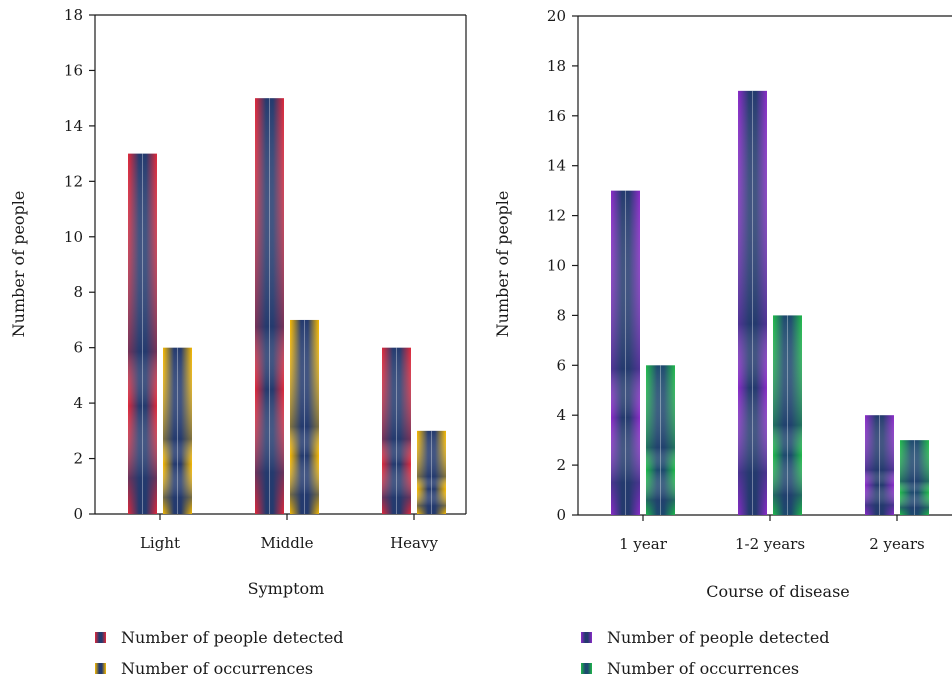 This screenshot has height=686, width=952. I want to click on bar-number-of-people-detected-middle, so click(269, 306).